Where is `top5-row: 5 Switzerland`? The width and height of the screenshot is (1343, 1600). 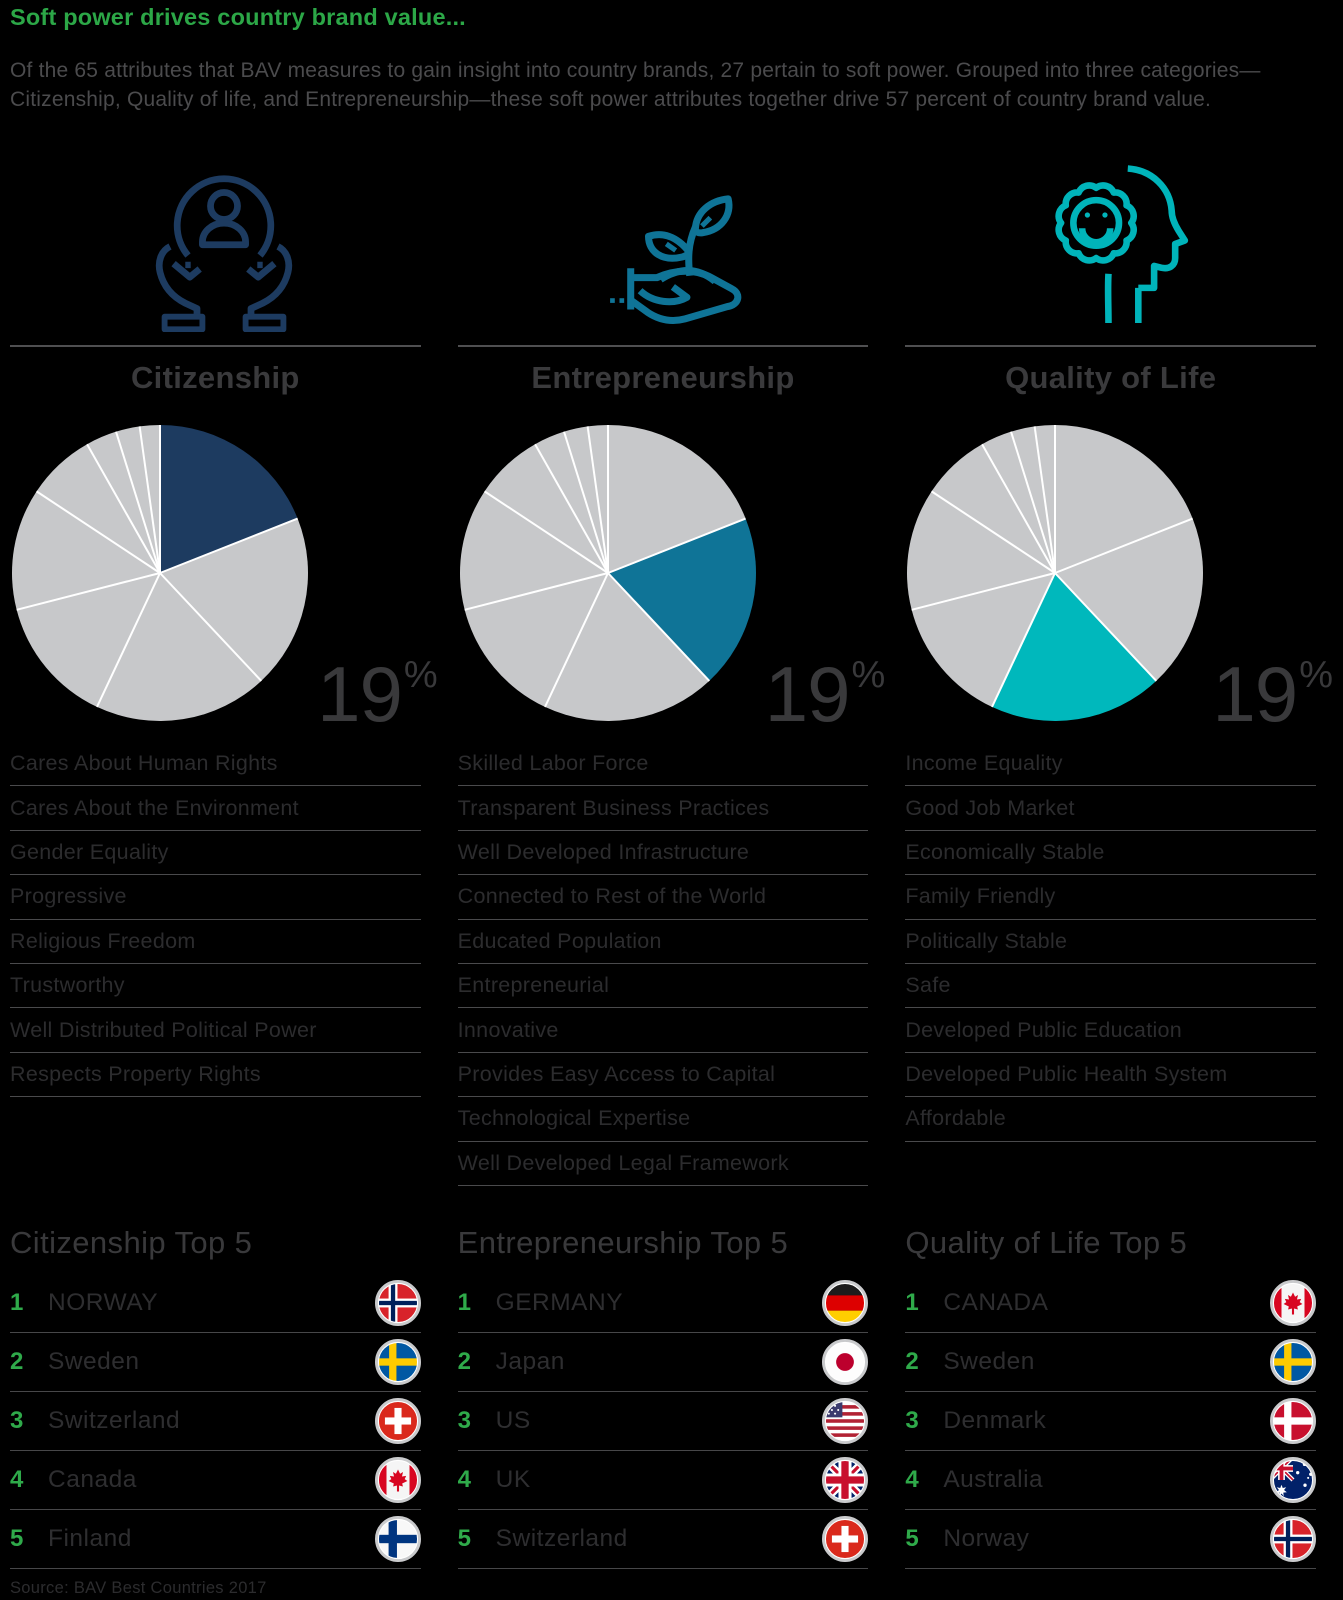 top5-row: 5 Switzerland is located at coordinates (663, 1539).